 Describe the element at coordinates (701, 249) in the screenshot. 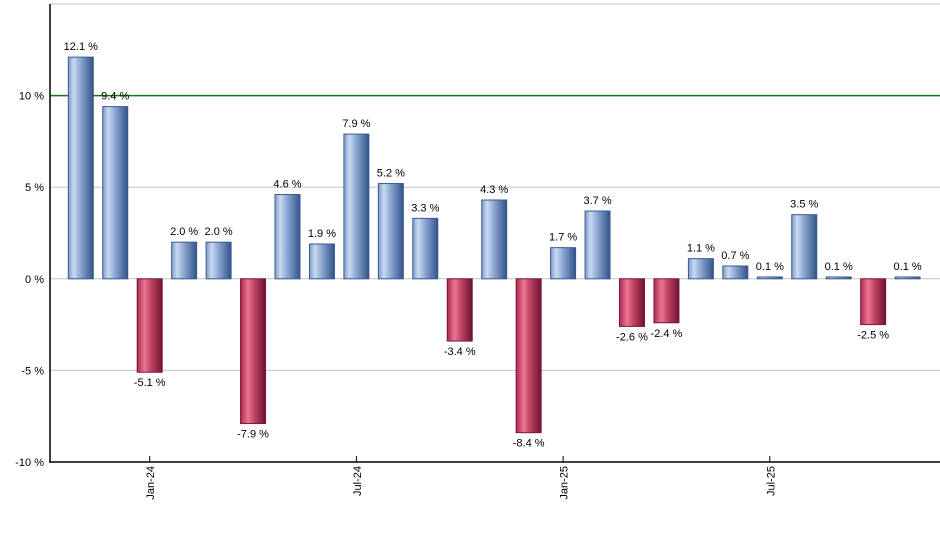

I see `bar-value-label-18: 1.1 %` at that location.